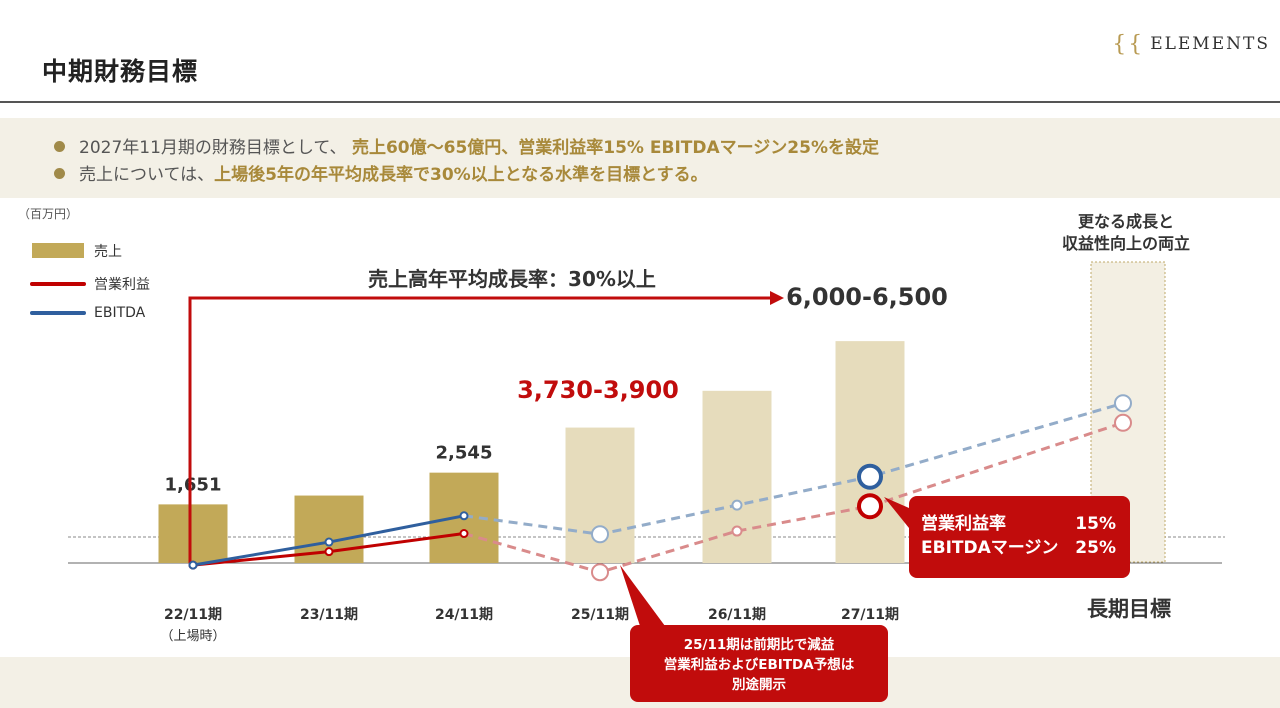 The image size is (1280, 708). What do you see at coordinates (1018, 524) in the screenshot?
I see `margin-callout-row: 営業利益率 15%` at bounding box center [1018, 524].